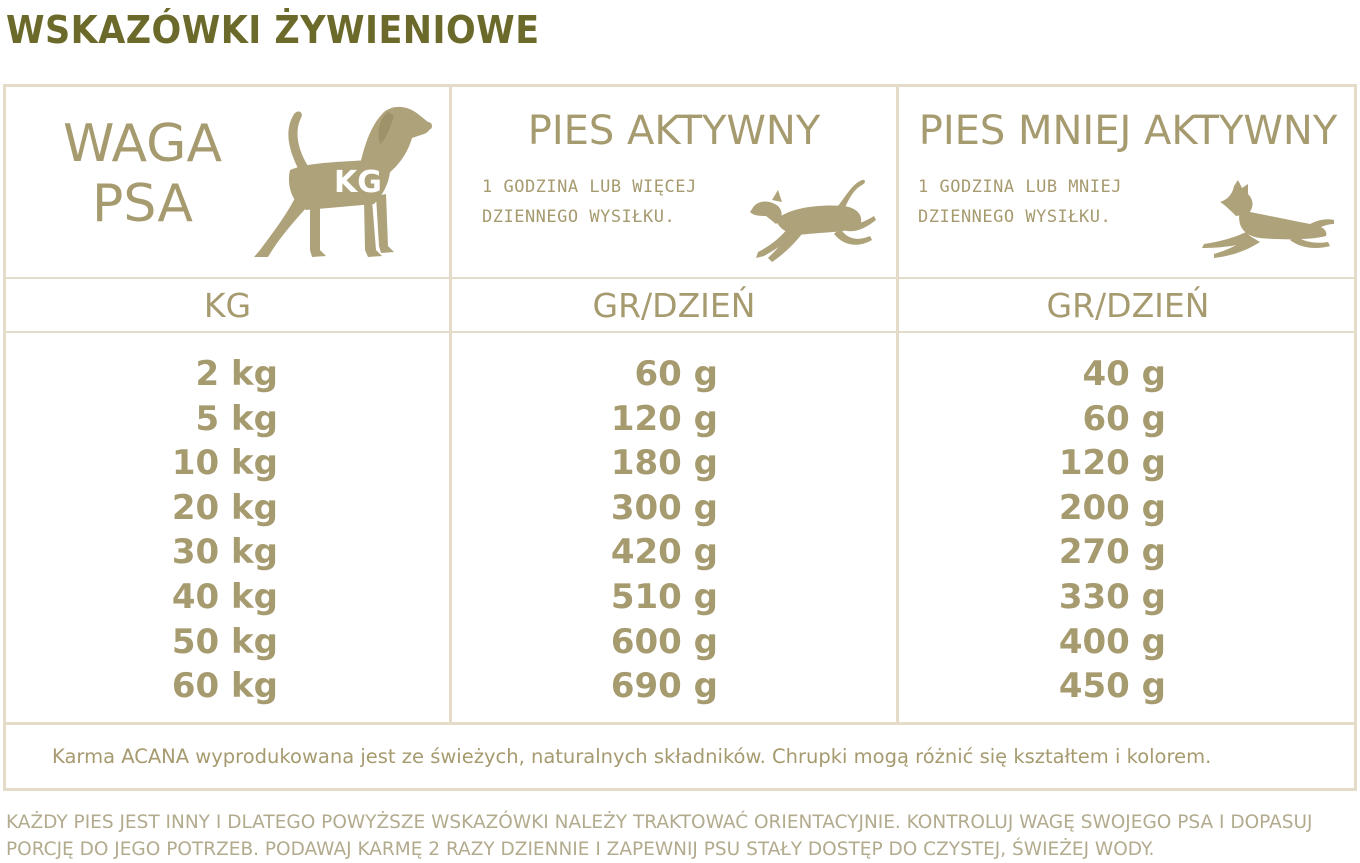  Describe the element at coordinates (273, 30) in the screenshot. I see `page-title: WSKAZÓWKI ŻYWIENIOWE` at that location.